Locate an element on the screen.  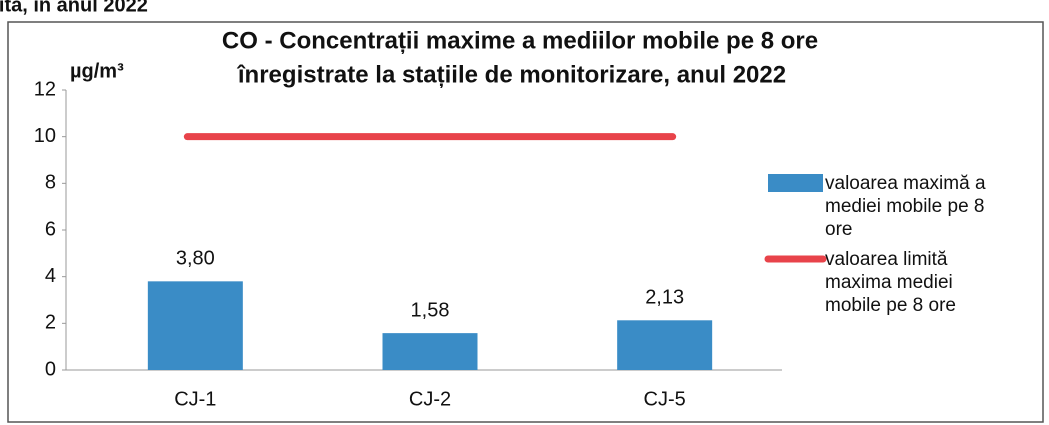
data-label: 2,13 is located at coordinates (664, 298).